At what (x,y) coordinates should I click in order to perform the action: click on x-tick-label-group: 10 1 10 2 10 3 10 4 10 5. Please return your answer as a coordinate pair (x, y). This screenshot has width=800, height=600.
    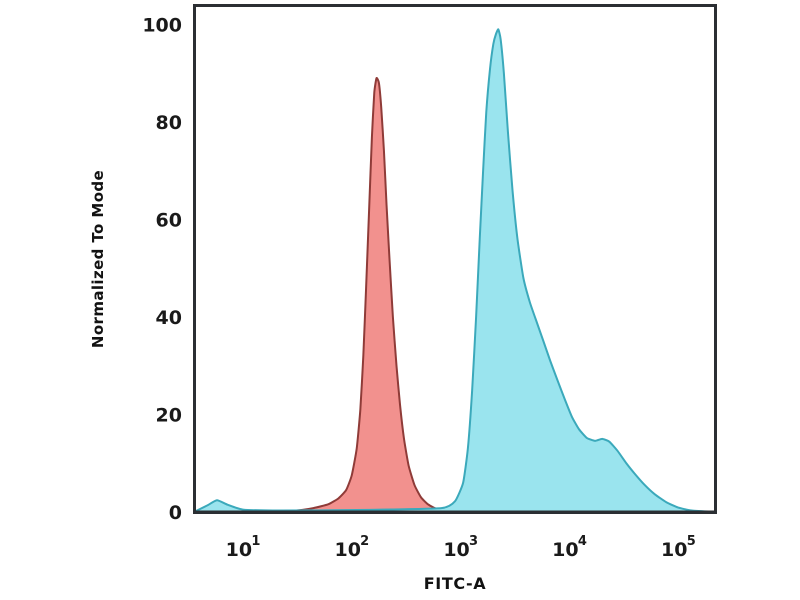
    Looking at the image, I should click on (461, 547).